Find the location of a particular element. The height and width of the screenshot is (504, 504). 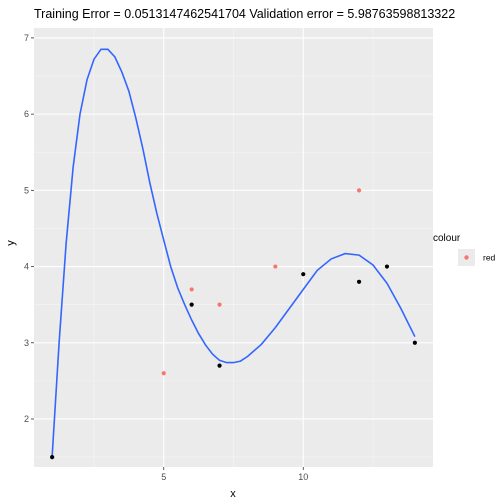

y-axis: 2 3 4 5 6 7 is located at coordinates (29, 228).